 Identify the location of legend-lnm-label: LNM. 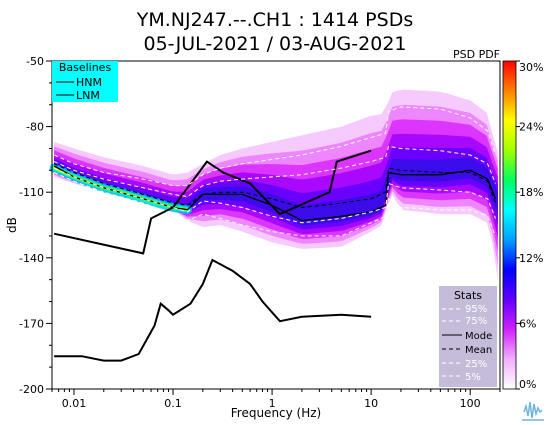
(88, 95).